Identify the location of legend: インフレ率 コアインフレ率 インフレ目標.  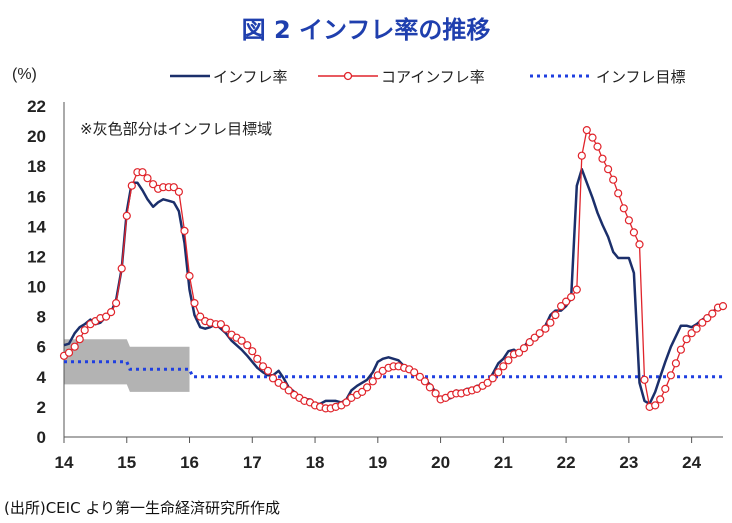
(428, 77).